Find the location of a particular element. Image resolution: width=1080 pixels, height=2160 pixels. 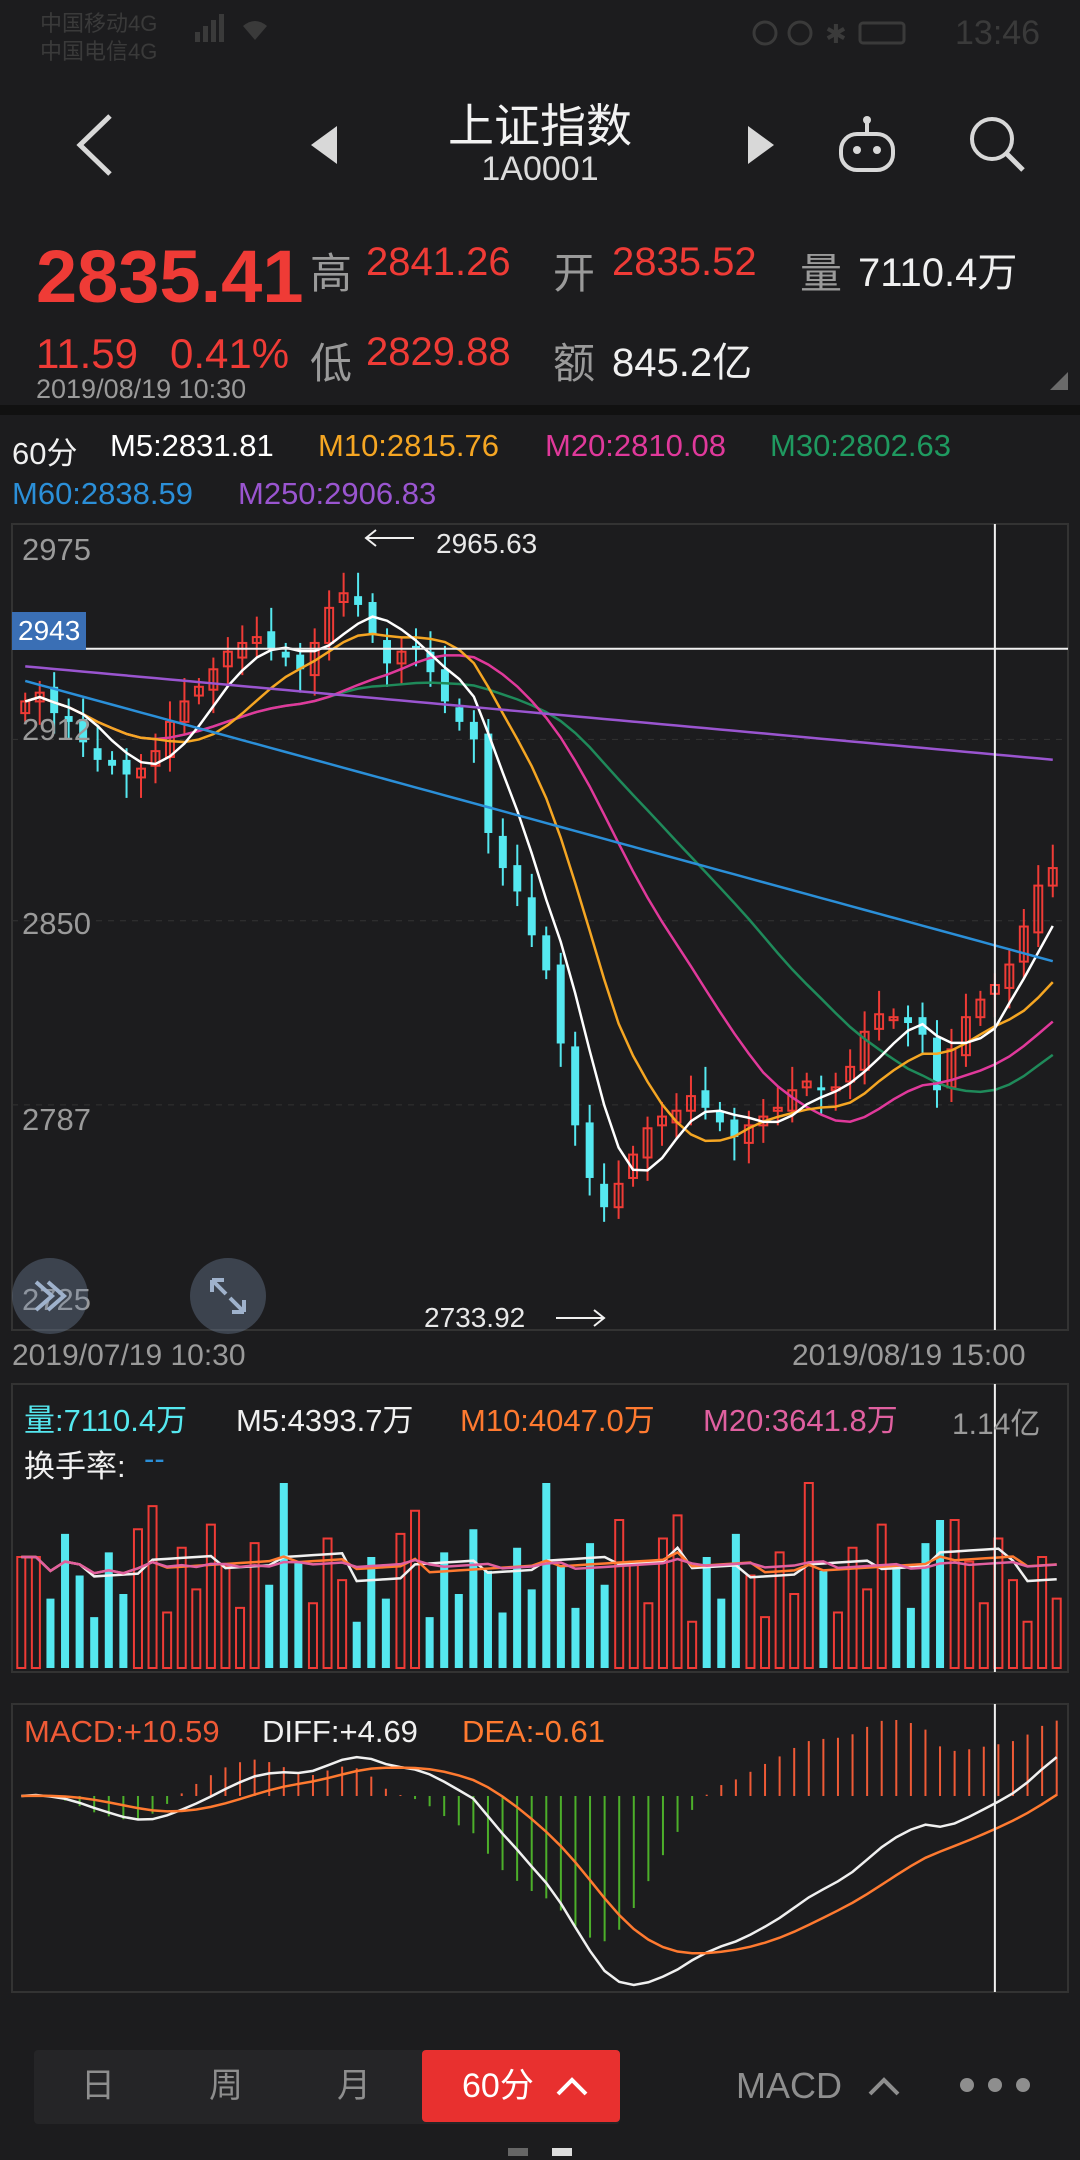

y-label-2: 2850 is located at coordinates (56, 923).